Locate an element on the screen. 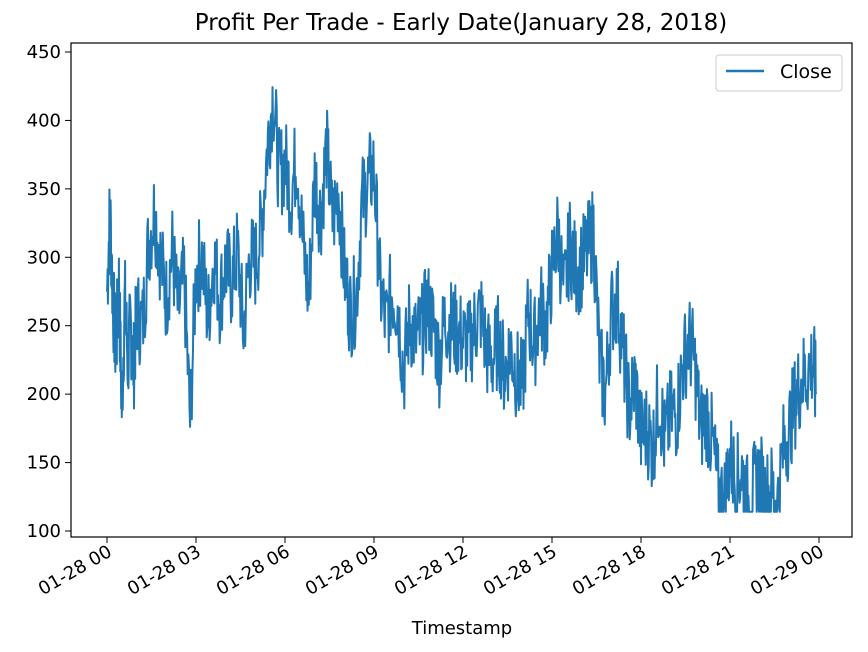  y-tick-label: 400 is located at coordinates (44, 120).